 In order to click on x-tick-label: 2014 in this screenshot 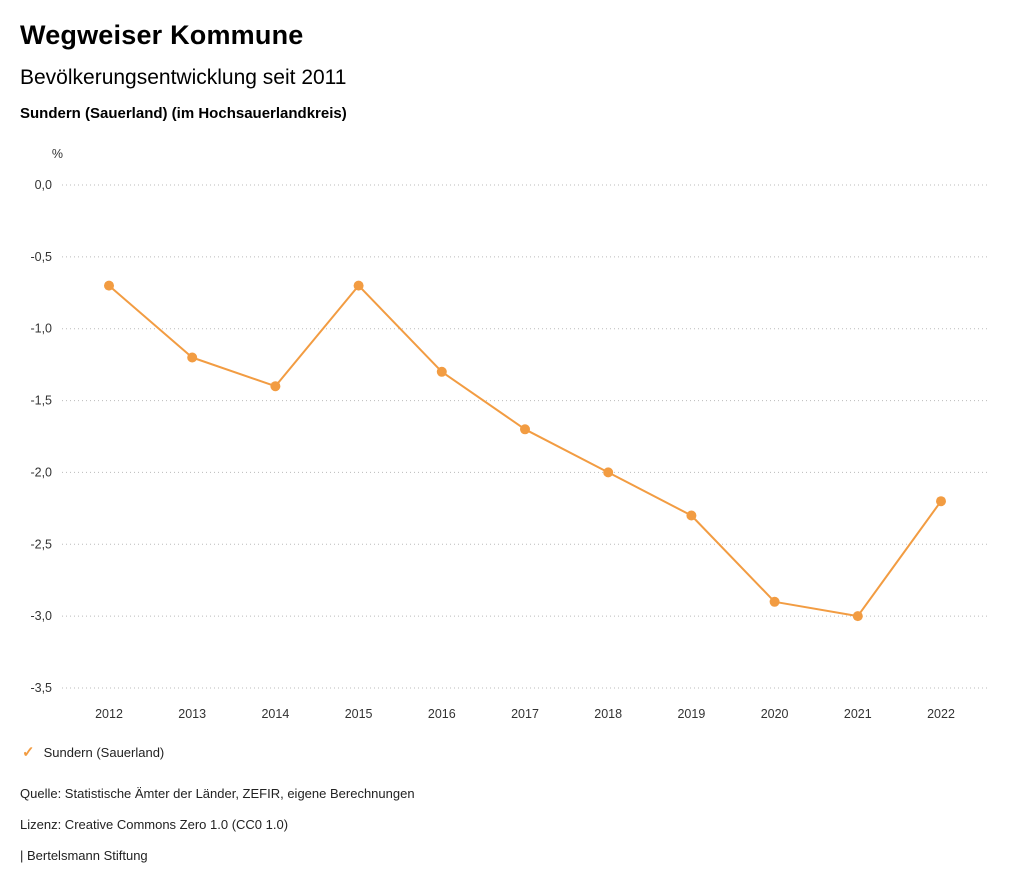, I will do `click(275, 714)`.